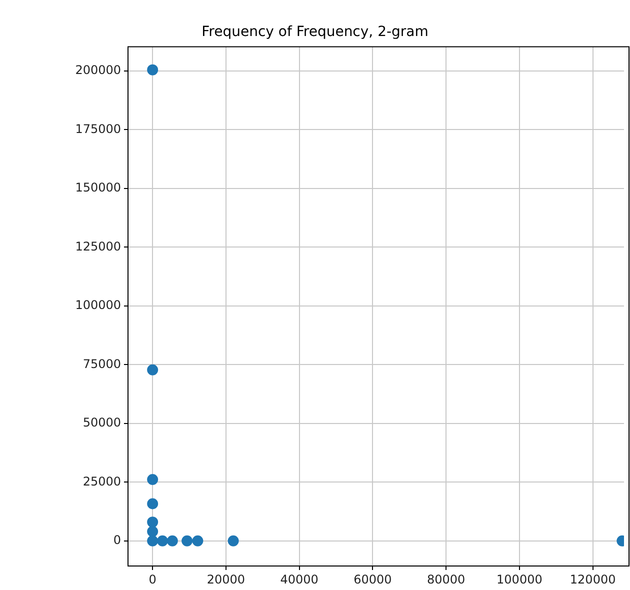 The height and width of the screenshot is (590, 630). What do you see at coordinates (98, 70) in the screenshot?
I see `y-tick-label: 200000` at bounding box center [98, 70].